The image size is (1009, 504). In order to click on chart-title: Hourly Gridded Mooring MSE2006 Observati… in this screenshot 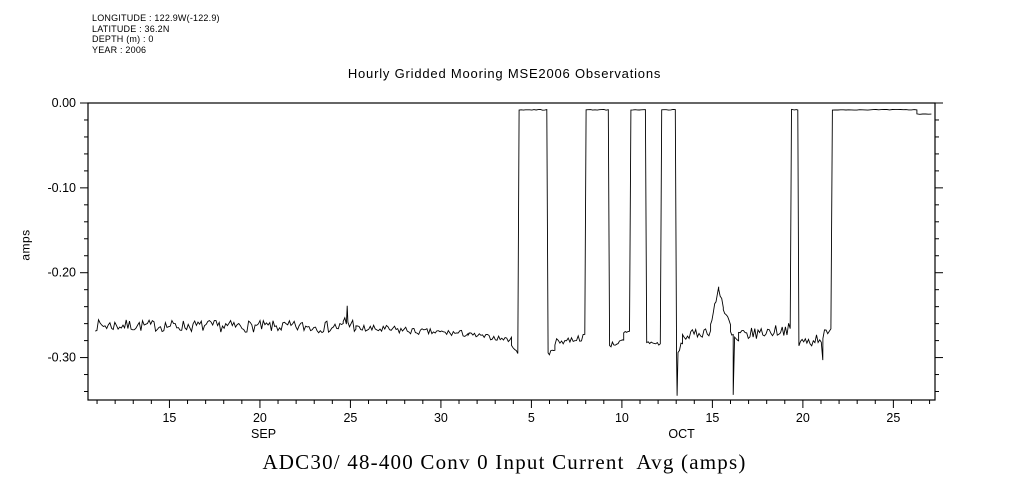, I will do `click(504, 73)`.